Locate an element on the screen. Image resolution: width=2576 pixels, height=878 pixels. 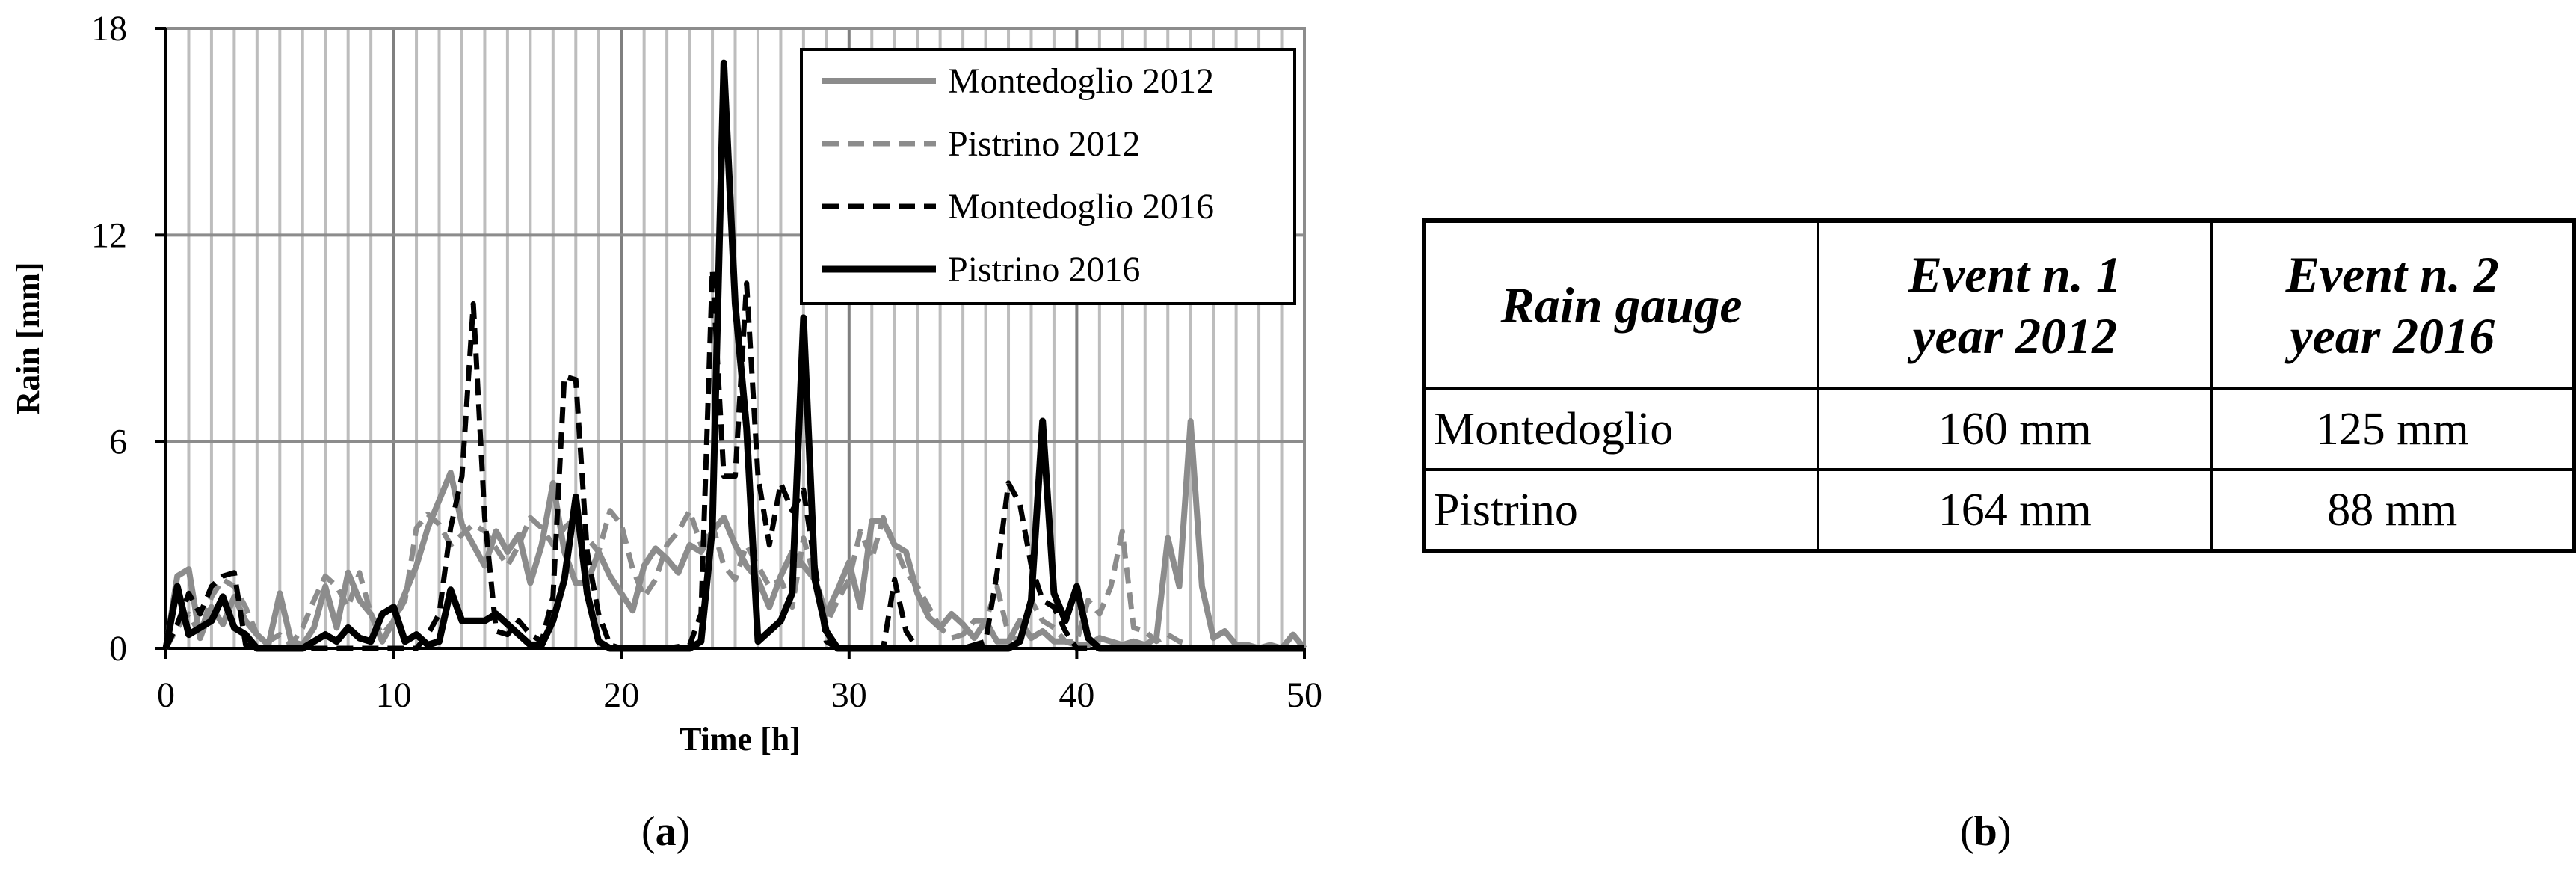
y-tick-label: 12 is located at coordinates (109, 235).